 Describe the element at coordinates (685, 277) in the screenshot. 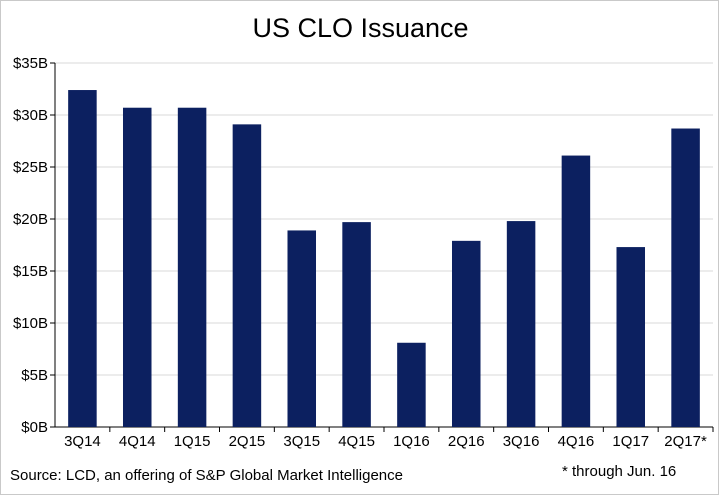

I see `bar-2Q17` at that location.